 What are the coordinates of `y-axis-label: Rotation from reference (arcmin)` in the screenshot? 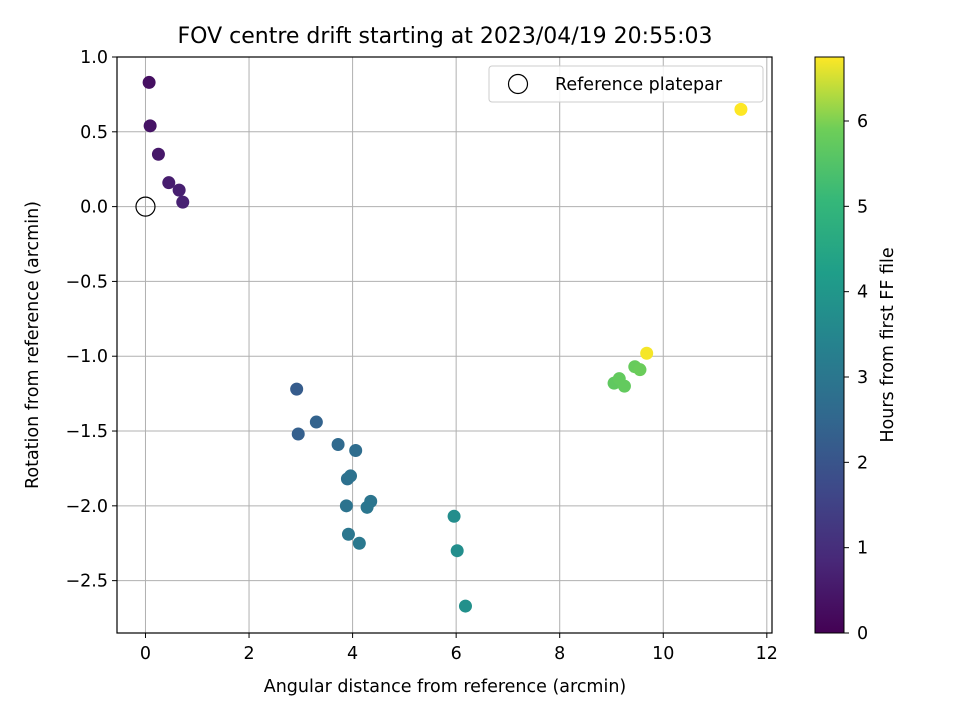 It's located at (33, 345).